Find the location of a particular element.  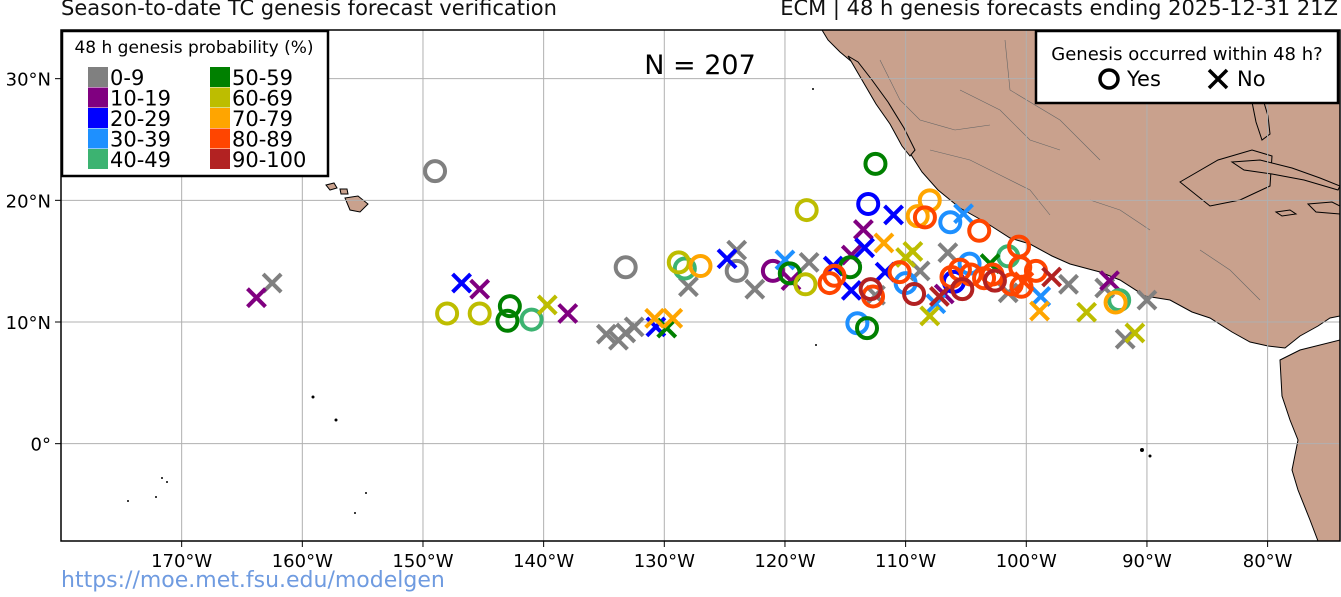

lat-tick-label: 20°N is located at coordinates (28, 201).